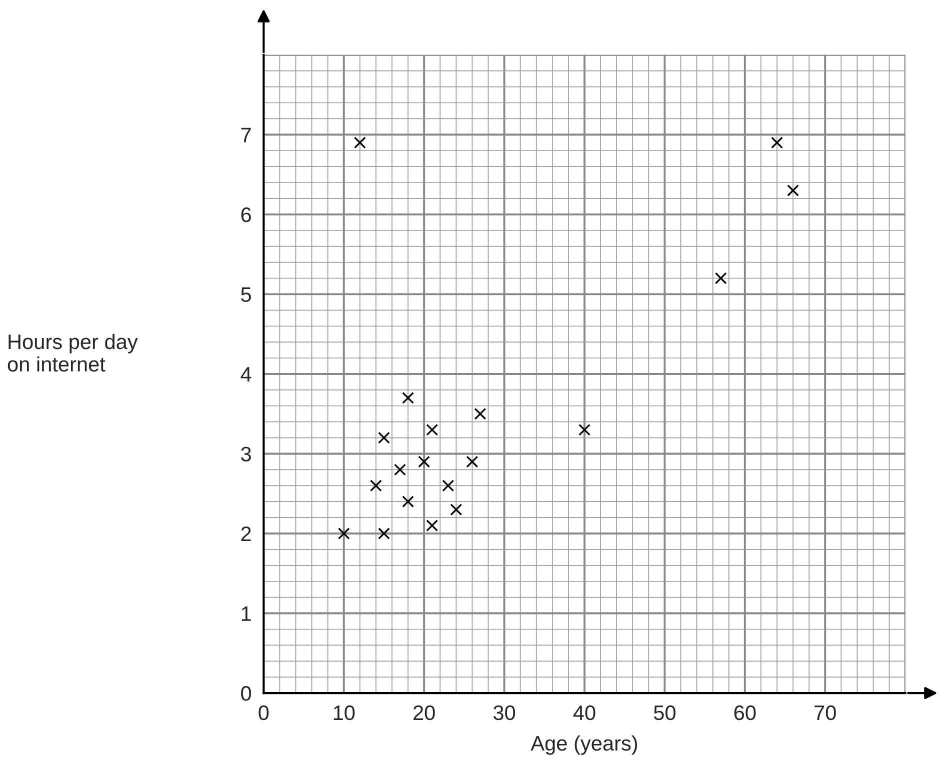 Image resolution: width=945 pixels, height=784 pixels. Describe the element at coordinates (73, 353) in the screenshot. I see `y-axis-title: Hours per day on internet` at that location.